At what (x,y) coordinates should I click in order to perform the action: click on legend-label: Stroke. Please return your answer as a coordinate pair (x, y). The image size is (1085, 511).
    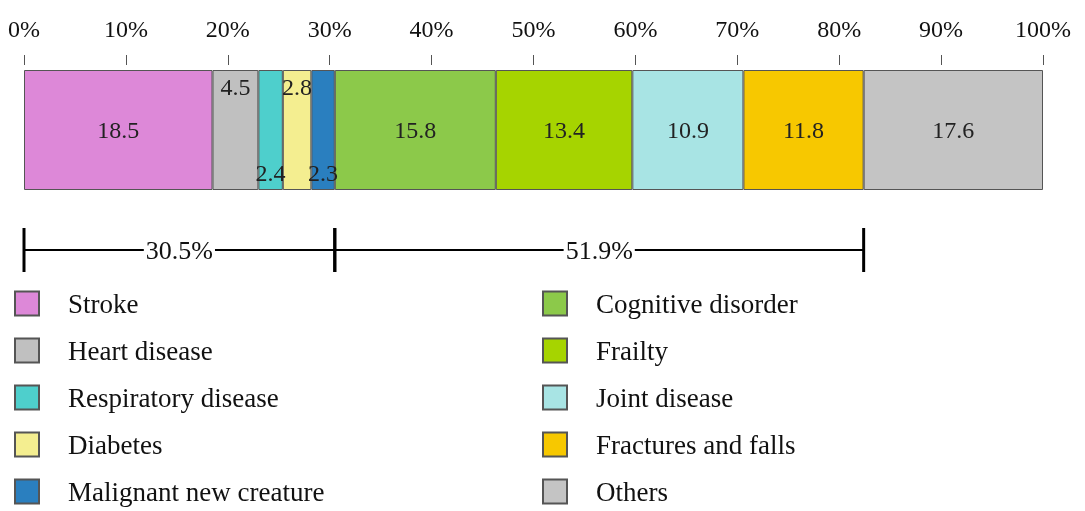
    Looking at the image, I should click on (103, 303).